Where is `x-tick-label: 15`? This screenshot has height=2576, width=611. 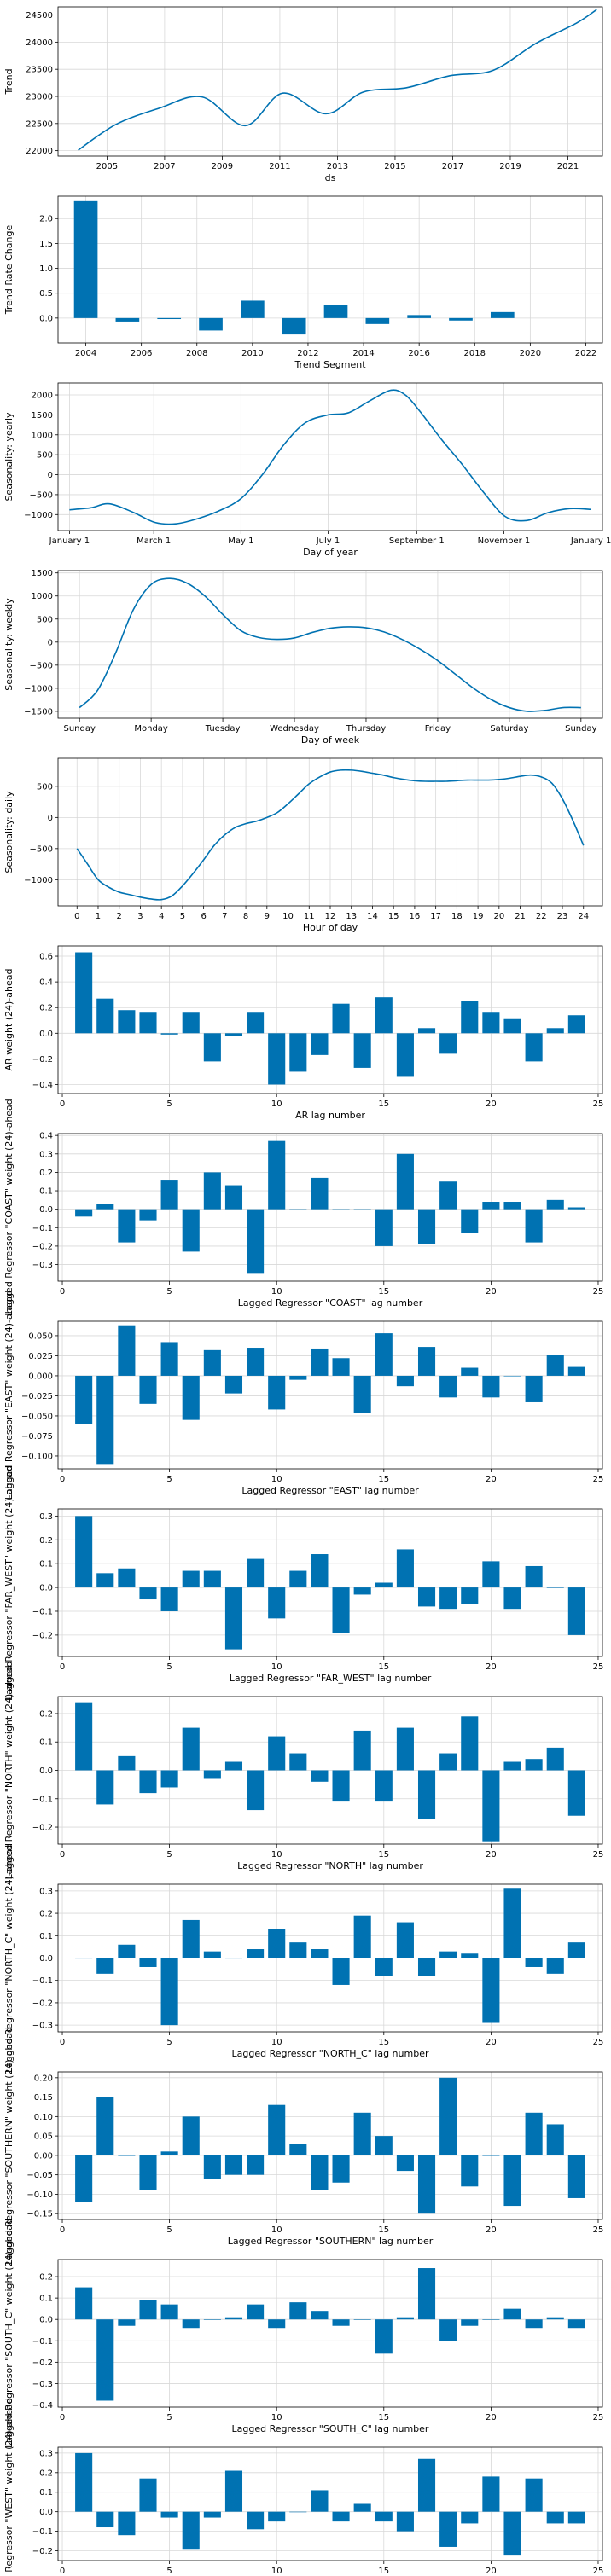
x-tick-label: 15 is located at coordinates (384, 2042).